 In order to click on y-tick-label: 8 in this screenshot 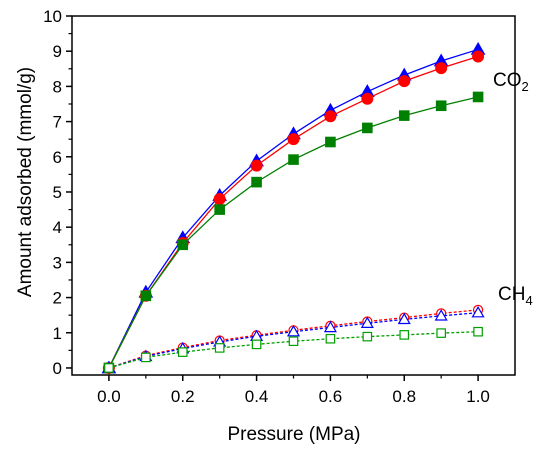, I will do `click(57, 86)`.